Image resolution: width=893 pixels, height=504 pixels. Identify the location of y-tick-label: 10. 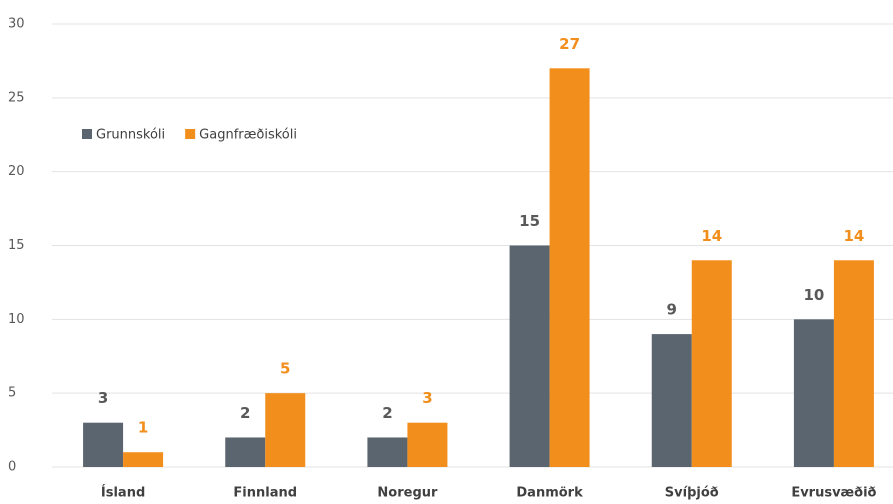
(16, 319).